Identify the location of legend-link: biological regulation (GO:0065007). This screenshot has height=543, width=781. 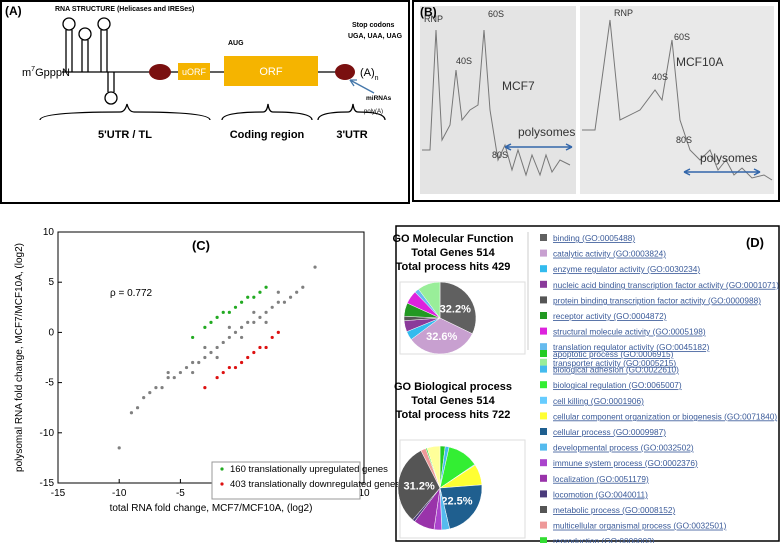
(617, 385).